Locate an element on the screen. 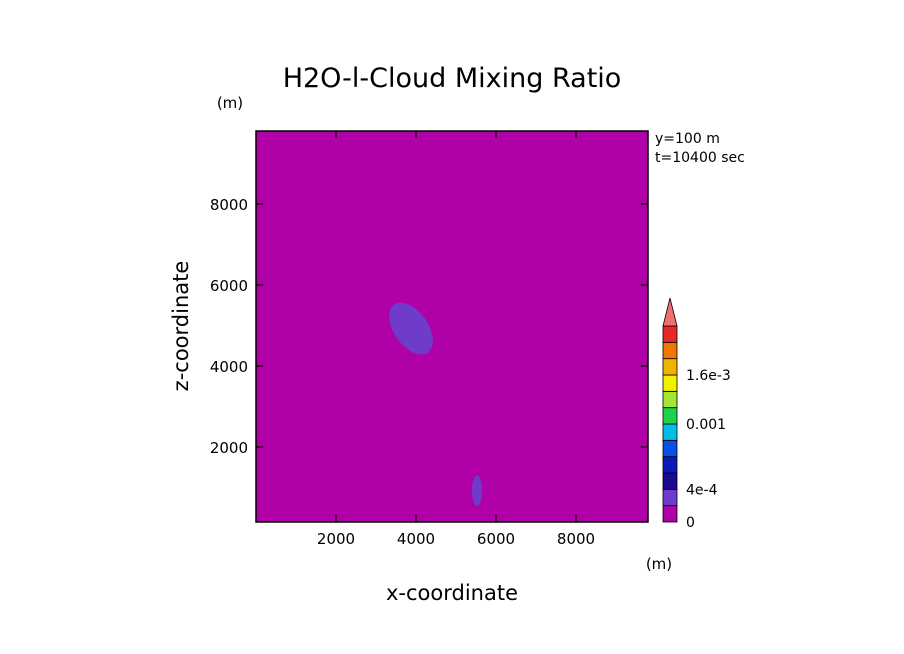 Image resolution: width=904 pixels, height=654 pixels. annotation-y-slice: y=100 m is located at coordinates (687, 139).